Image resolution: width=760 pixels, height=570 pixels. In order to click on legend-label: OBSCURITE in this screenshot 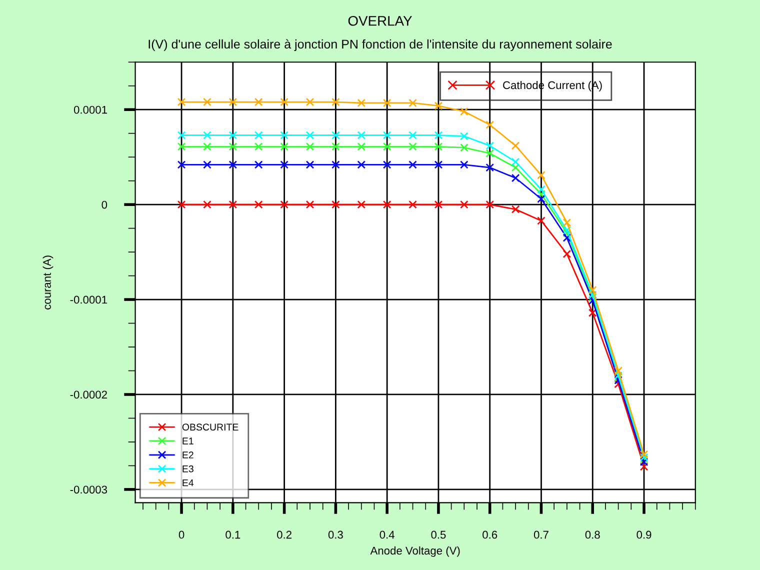, I will do `click(210, 427)`.